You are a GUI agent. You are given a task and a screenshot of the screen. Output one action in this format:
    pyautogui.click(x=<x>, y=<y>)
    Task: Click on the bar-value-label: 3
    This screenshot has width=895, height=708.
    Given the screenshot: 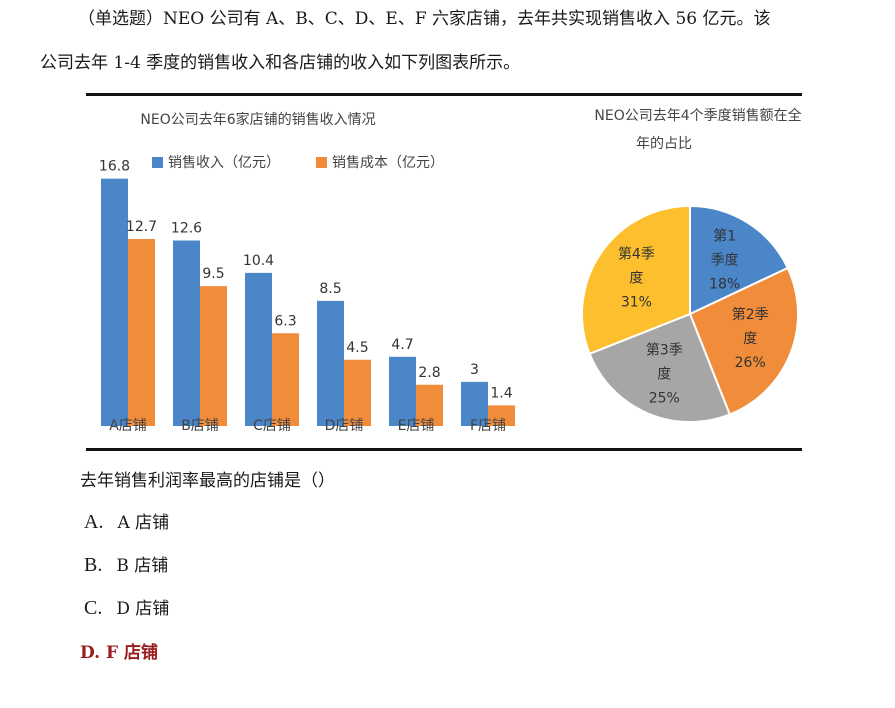 What is the action you would take?
    pyautogui.click(x=474, y=370)
    